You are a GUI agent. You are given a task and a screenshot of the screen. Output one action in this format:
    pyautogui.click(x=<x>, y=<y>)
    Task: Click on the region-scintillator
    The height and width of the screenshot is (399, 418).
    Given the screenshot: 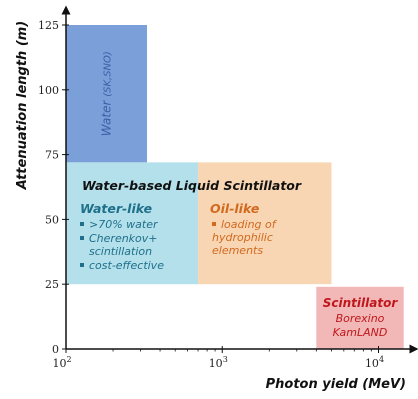 What is the action you would take?
    pyautogui.click(x=360, y=317)
    